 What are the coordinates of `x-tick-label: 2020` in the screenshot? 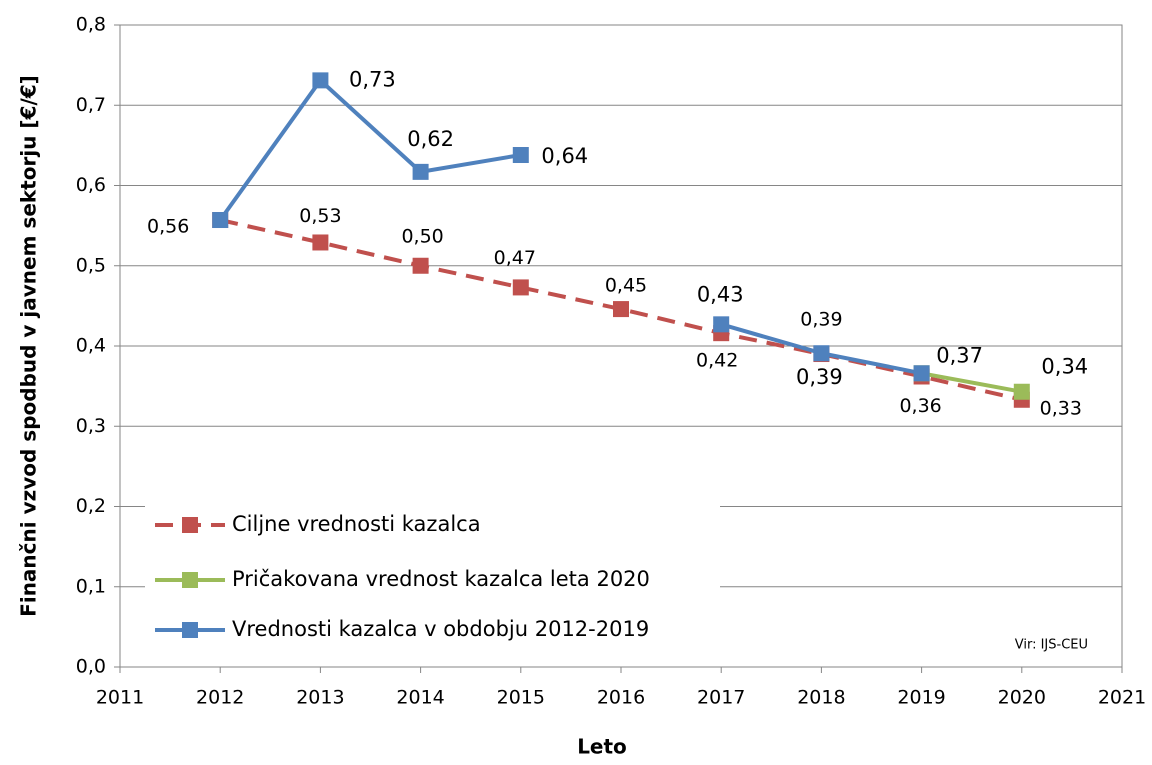 It's located at (1022, 698).